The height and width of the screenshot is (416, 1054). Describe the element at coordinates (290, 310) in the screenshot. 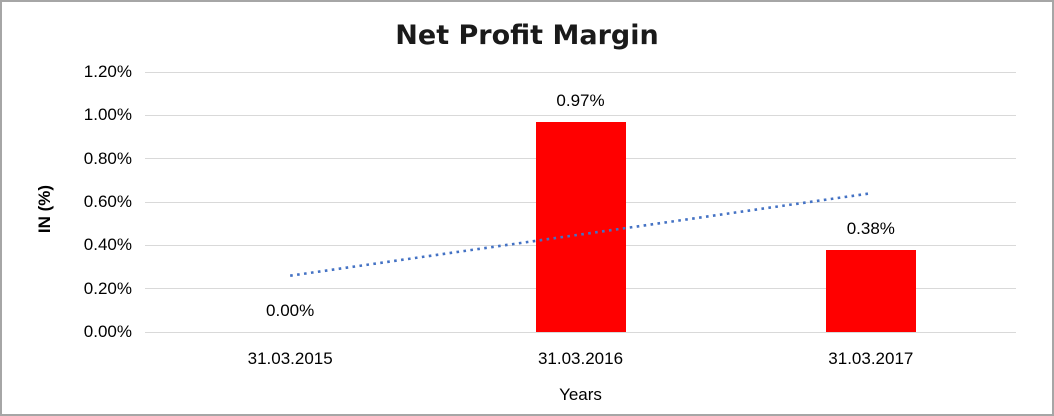

I see `bar-data-label: 0.00%` at that location.